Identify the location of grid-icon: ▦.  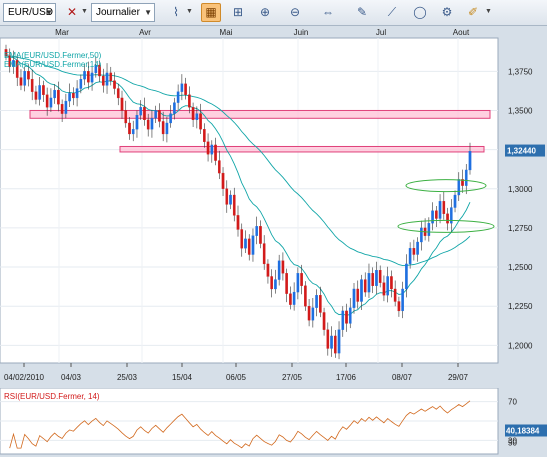
(211, 12).